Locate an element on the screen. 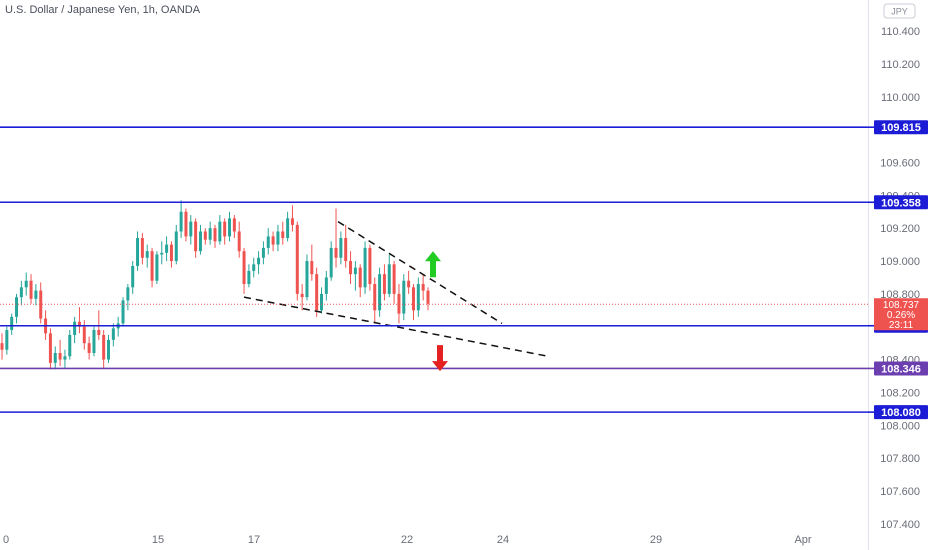 This screenshot has width=932, height=550. candles-layer is located at coordinates (215, 285).